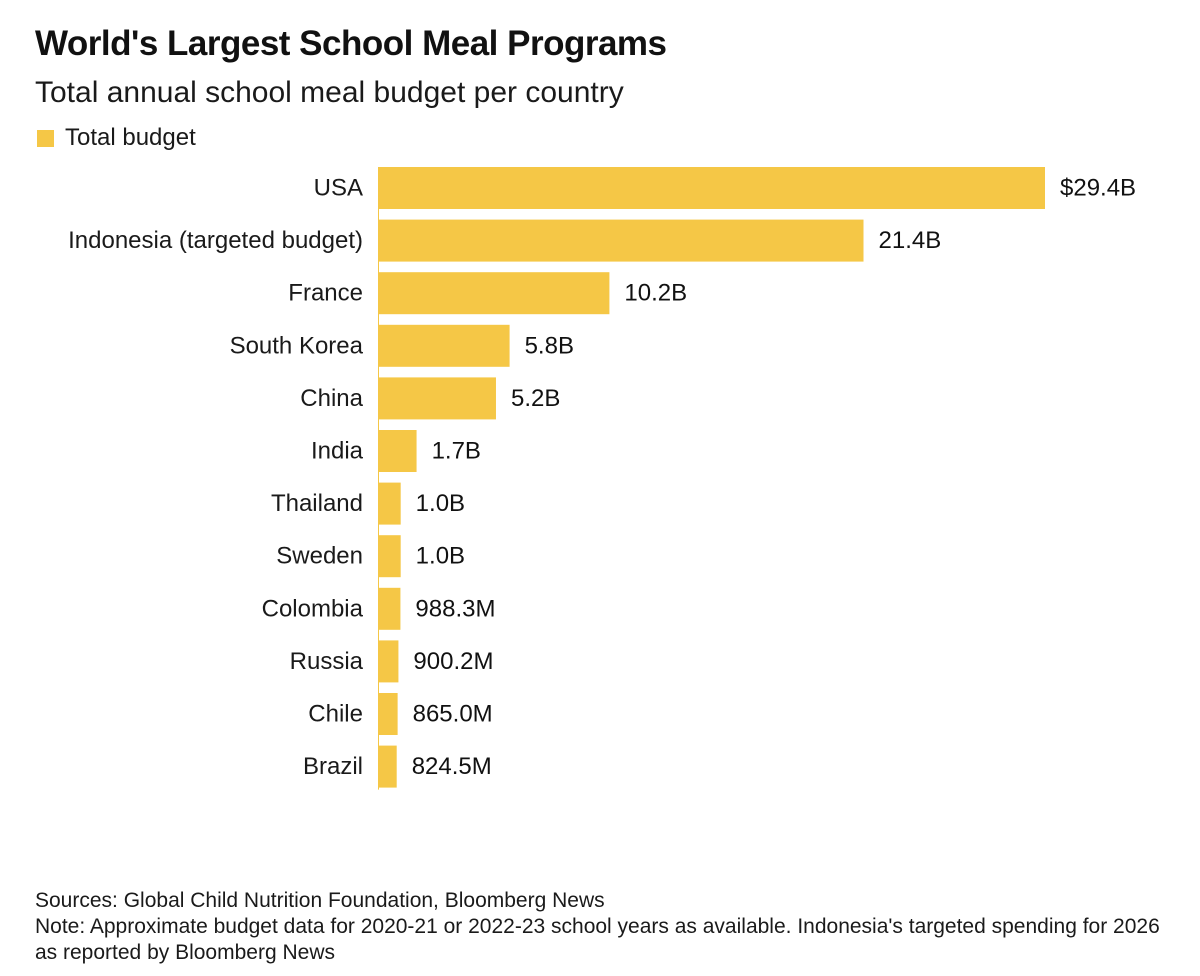  Describe the element at coordinates (397, 451) in the screenshot. I see `bar-india` at that location.